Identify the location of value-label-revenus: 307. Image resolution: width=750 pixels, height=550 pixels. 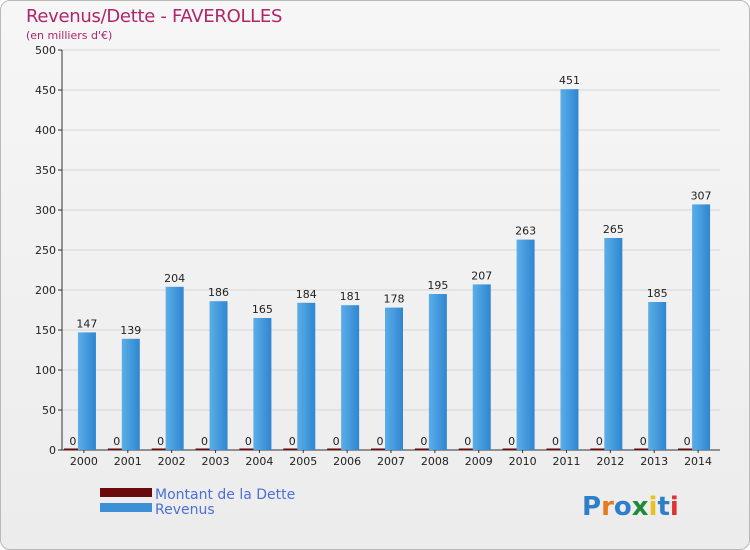
(701, 195).